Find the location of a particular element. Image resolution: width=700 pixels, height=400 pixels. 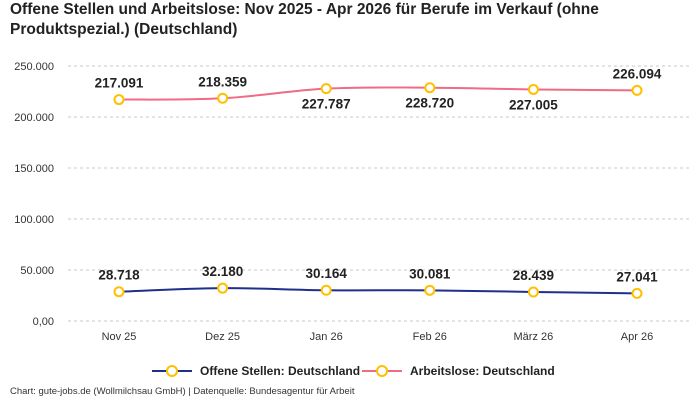

data-label: 28.718 is located at coordinates (119, 275).